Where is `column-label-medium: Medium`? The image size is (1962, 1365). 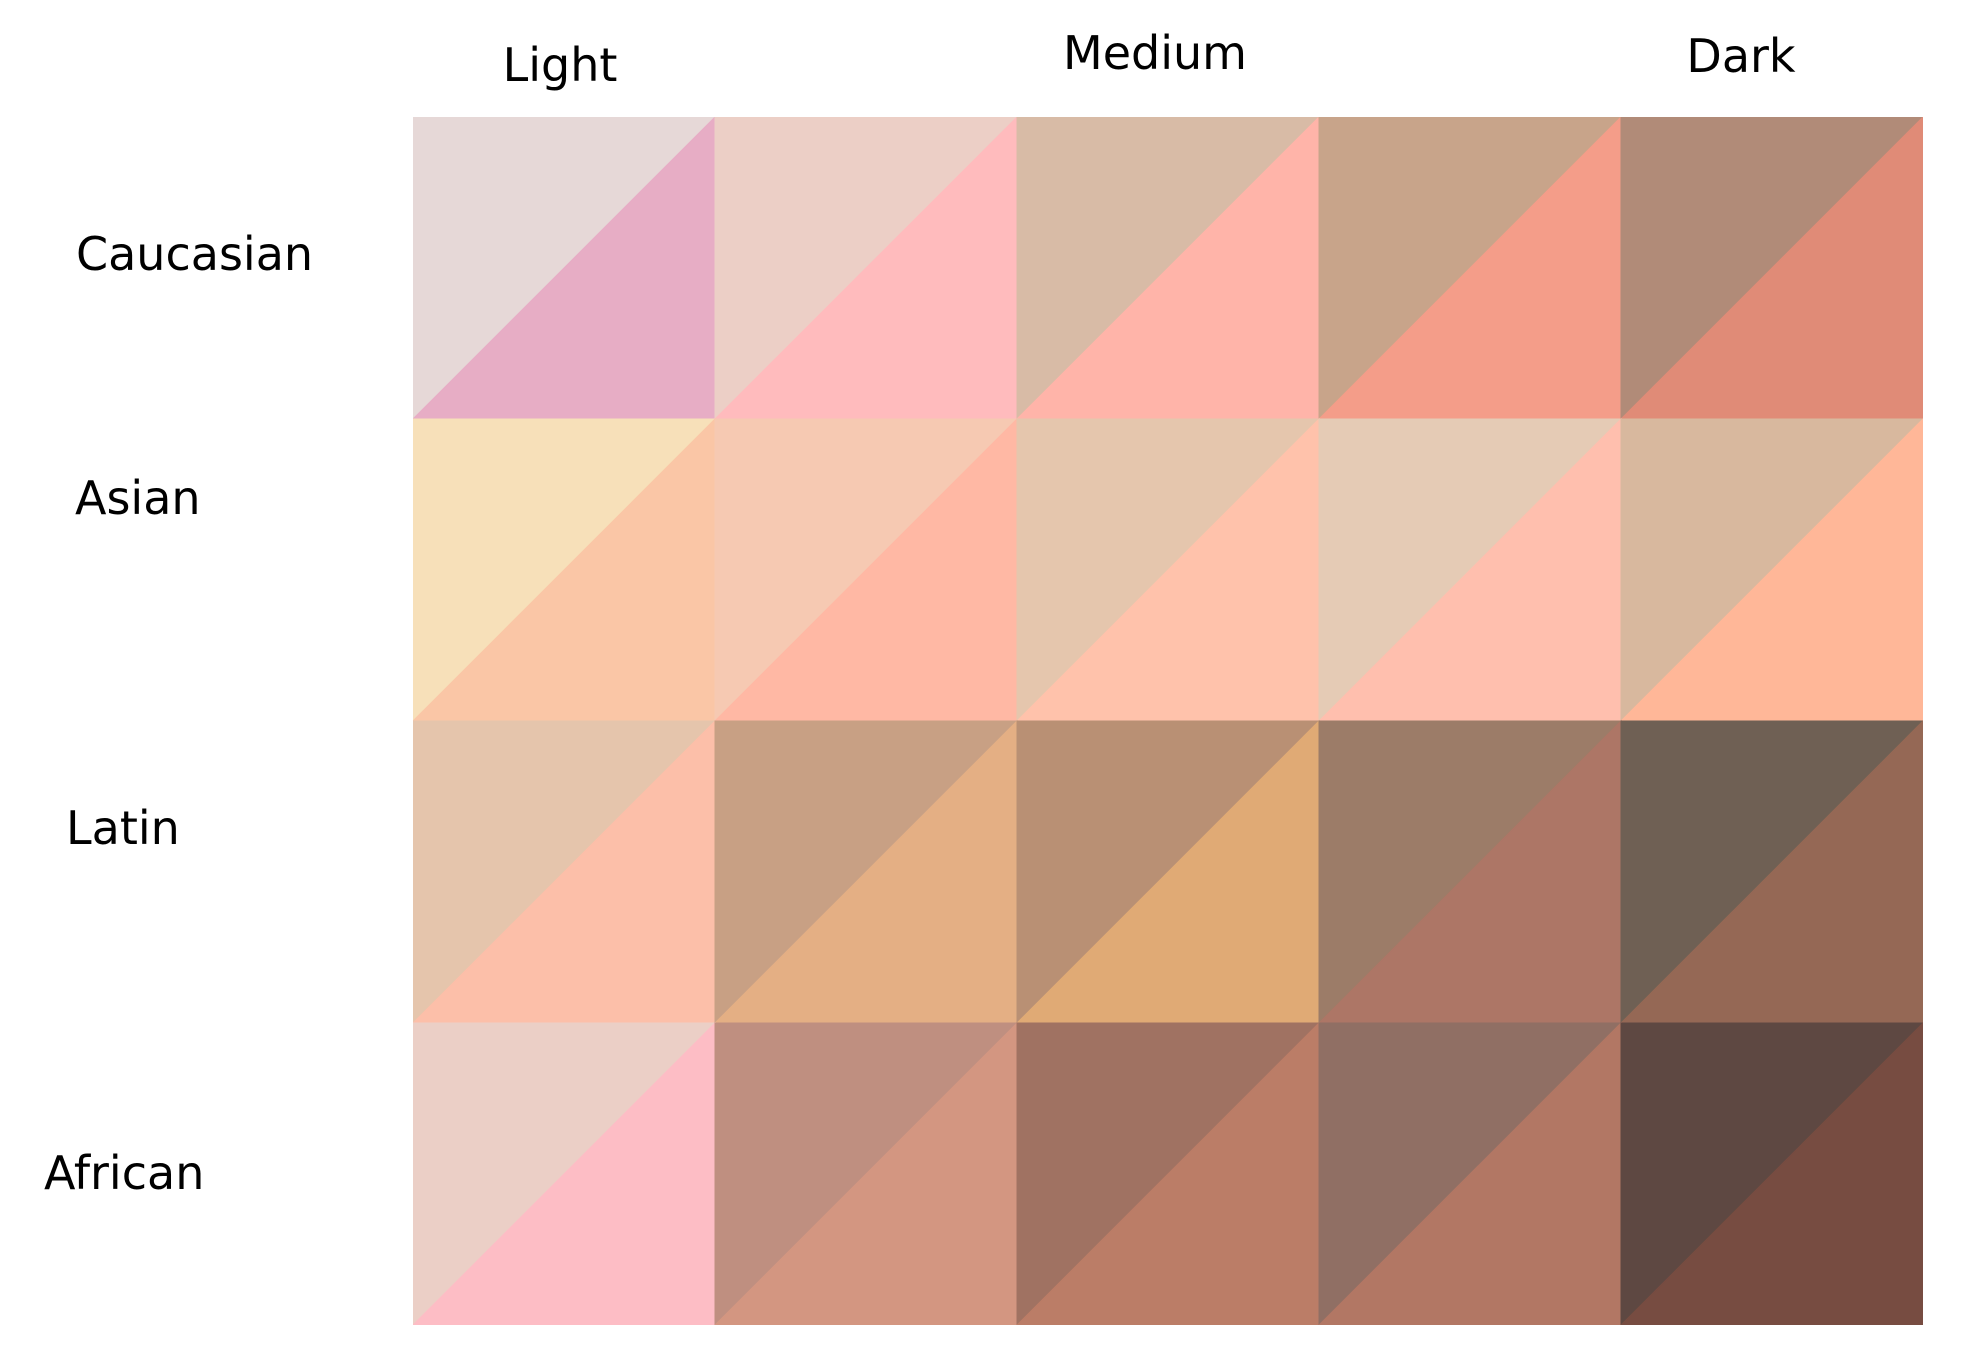
column-label-medium: Medium is located at coordinates (1155, 53).